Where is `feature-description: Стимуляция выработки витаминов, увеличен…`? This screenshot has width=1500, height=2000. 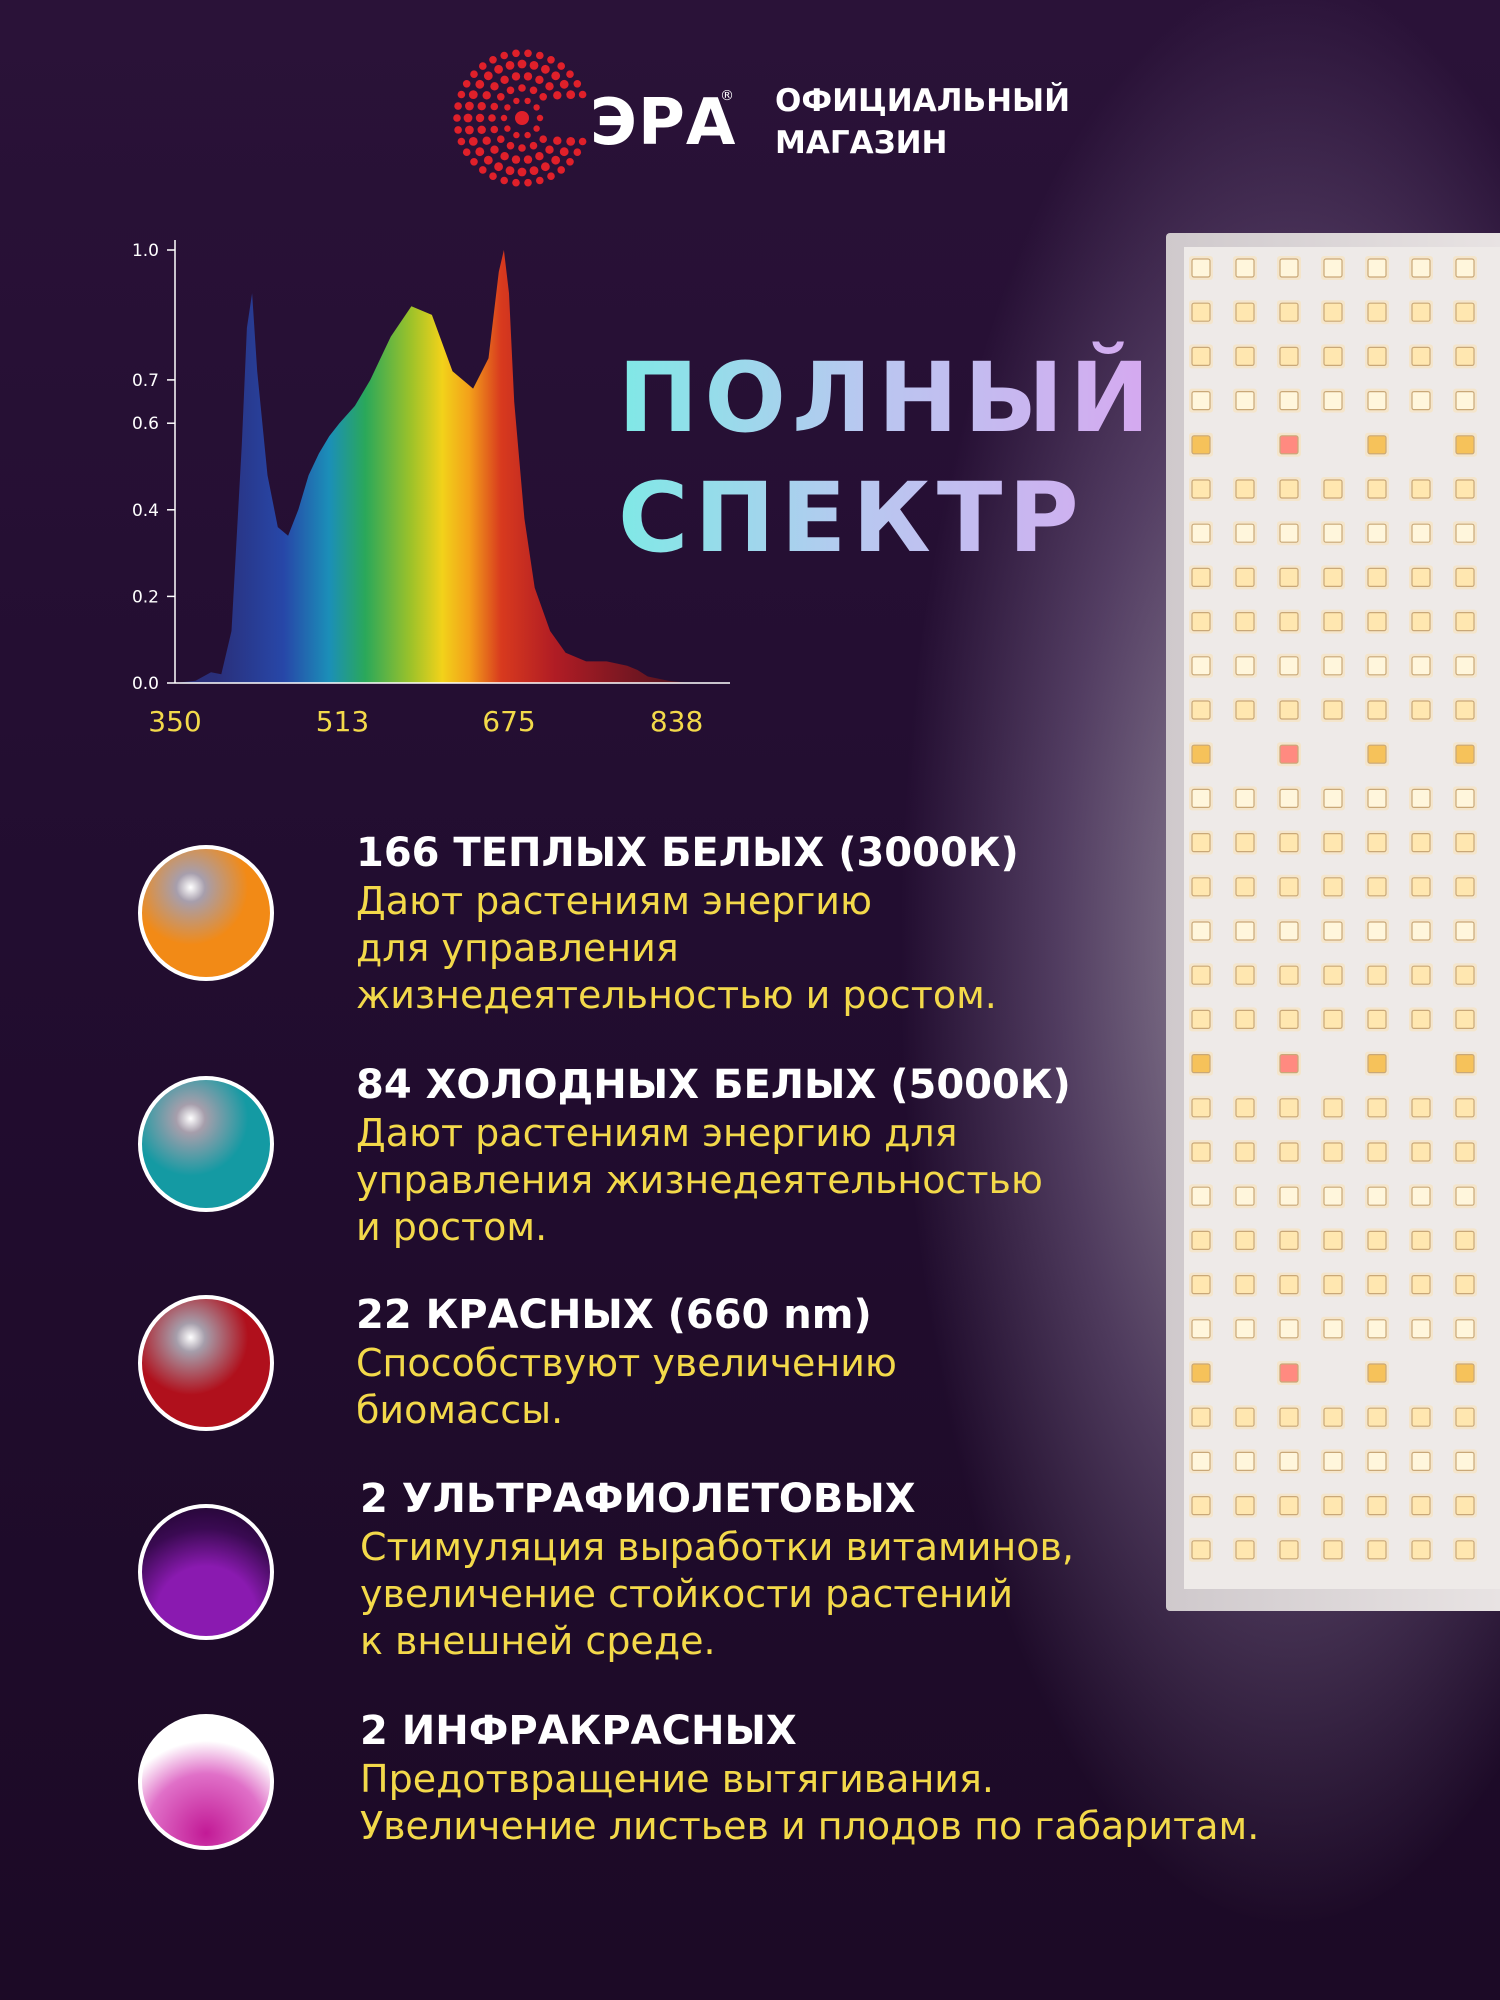
feature-description: Стимуляция выработки витаминов, увеличен… is located at coordinates (717, 1594).